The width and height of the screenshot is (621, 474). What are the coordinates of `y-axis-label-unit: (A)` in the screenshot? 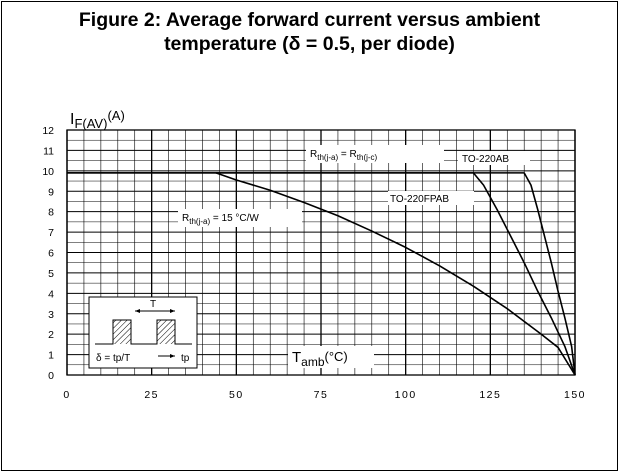 It's located at (115, 115).